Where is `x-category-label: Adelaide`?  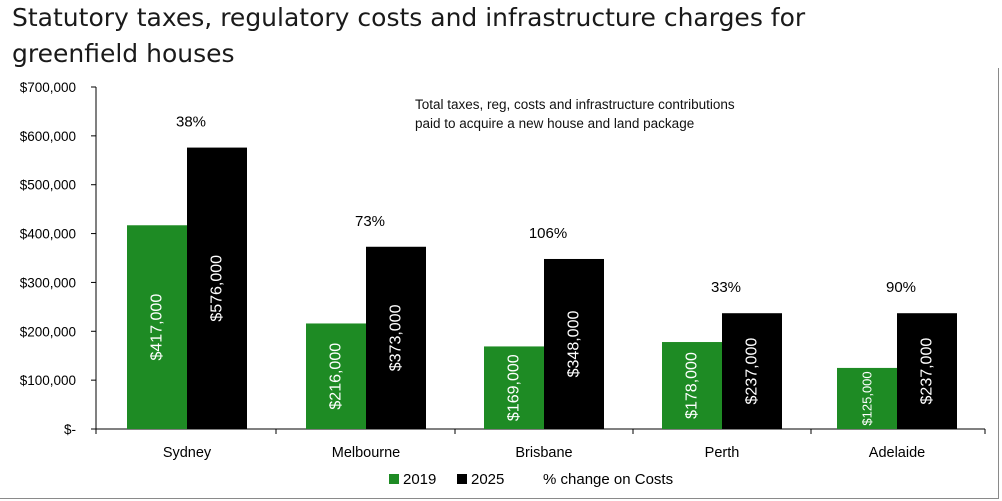
x-category-label: Adelaide is located at coordinates (897, 453).